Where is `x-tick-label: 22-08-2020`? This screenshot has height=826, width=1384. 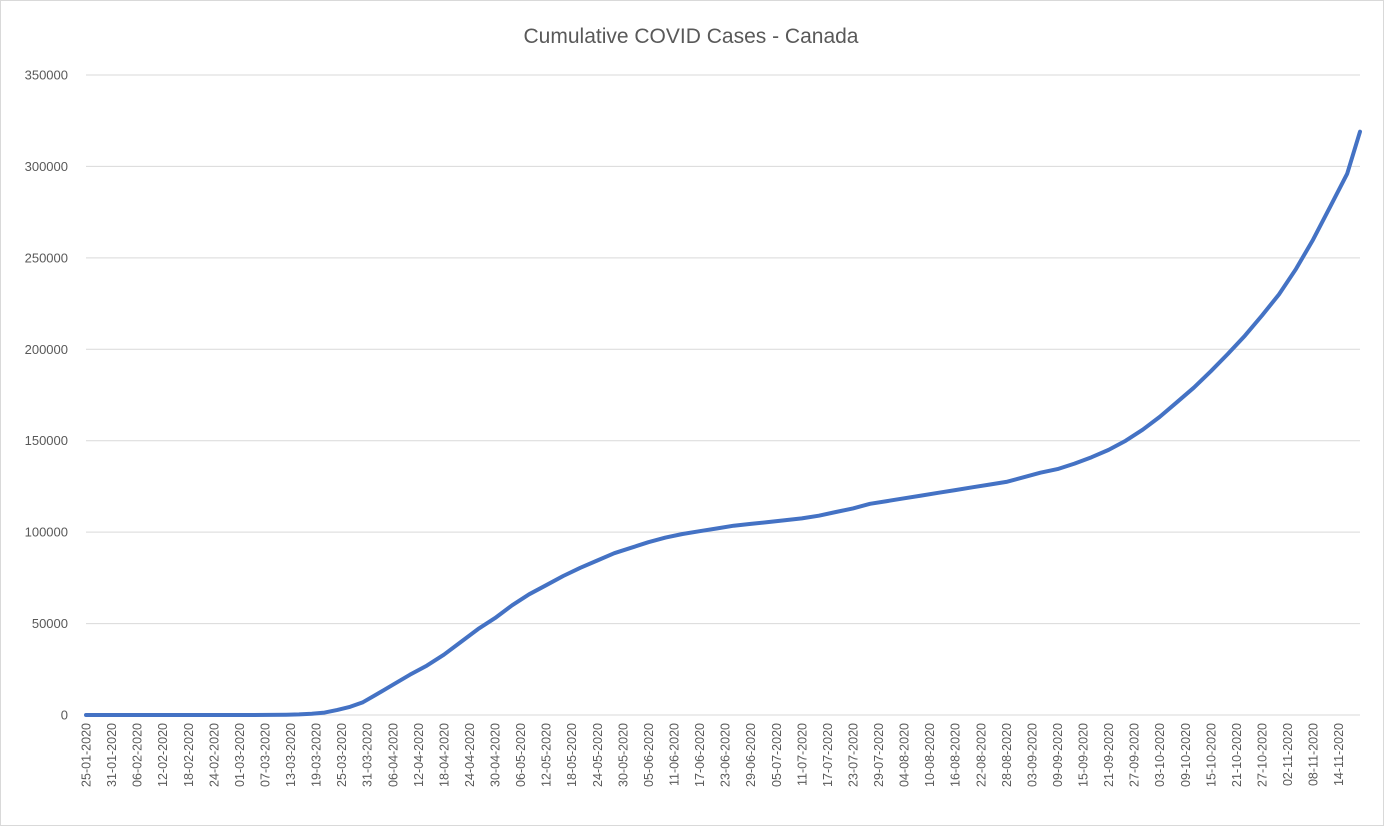 x-tick-label: 22-08-2020 is located at coordinates (981, 755).